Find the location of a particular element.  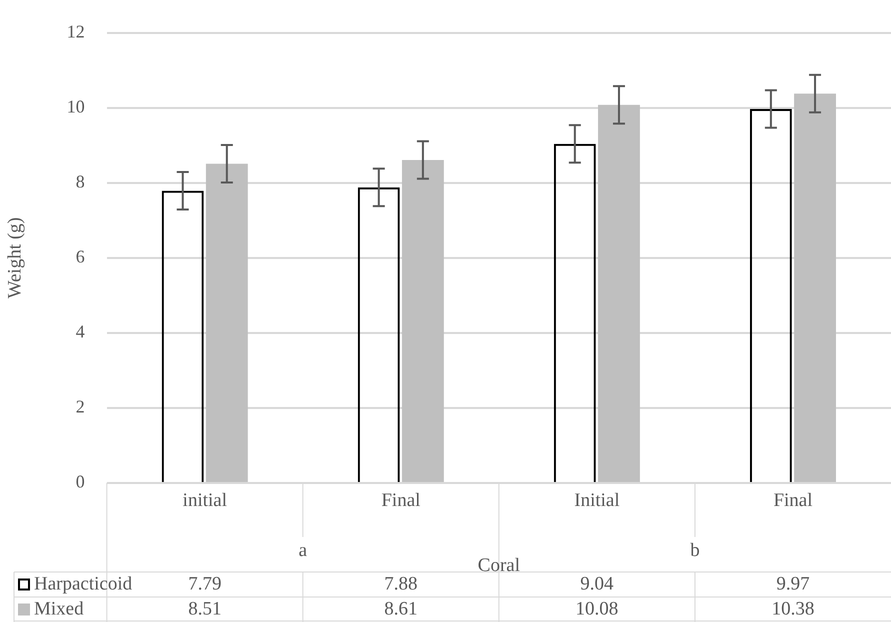

y-tick-label: 8 is located at coordinates (80, 182).